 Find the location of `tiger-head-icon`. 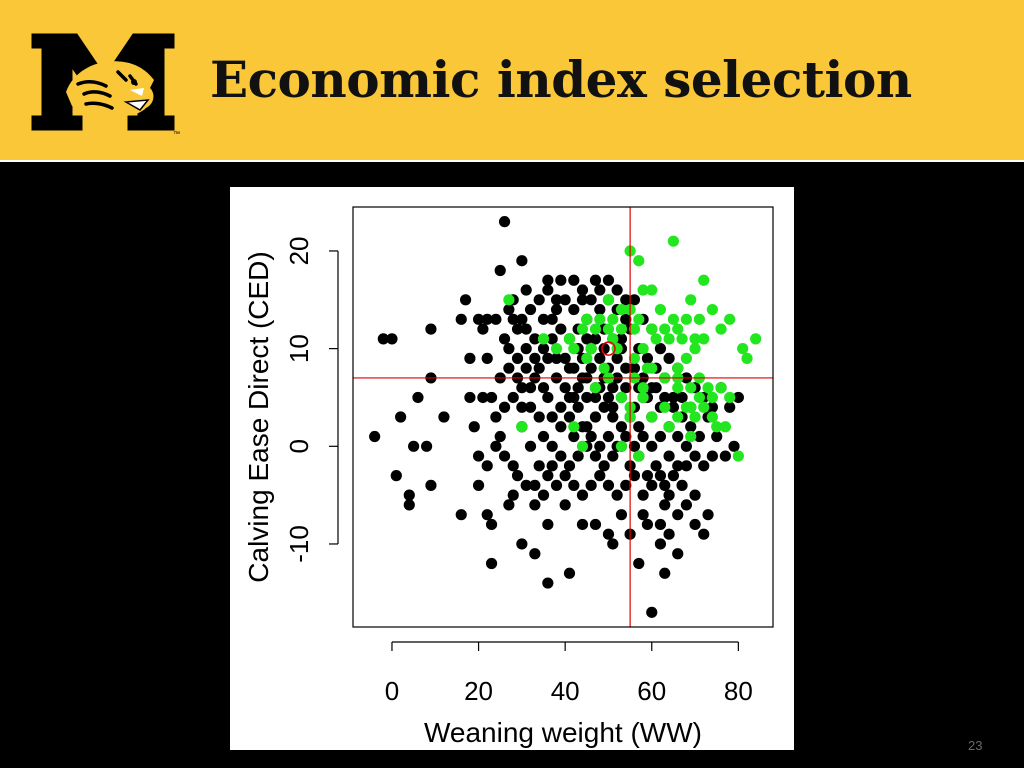

tiger-head-icon is located at coordinates (110, 89).